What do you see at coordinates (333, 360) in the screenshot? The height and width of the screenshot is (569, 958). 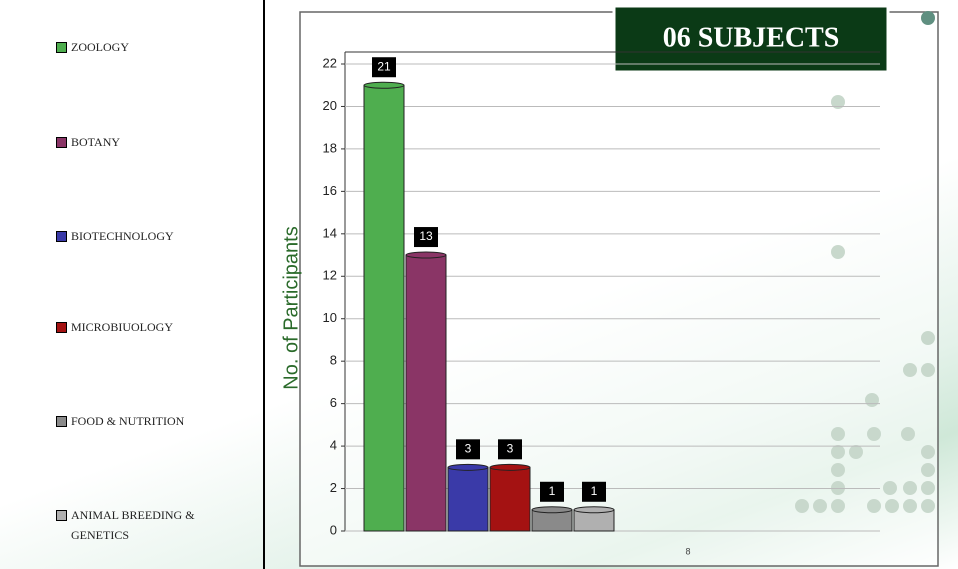 I see `y-tick-label: 8` at bounding box center [333, 360].